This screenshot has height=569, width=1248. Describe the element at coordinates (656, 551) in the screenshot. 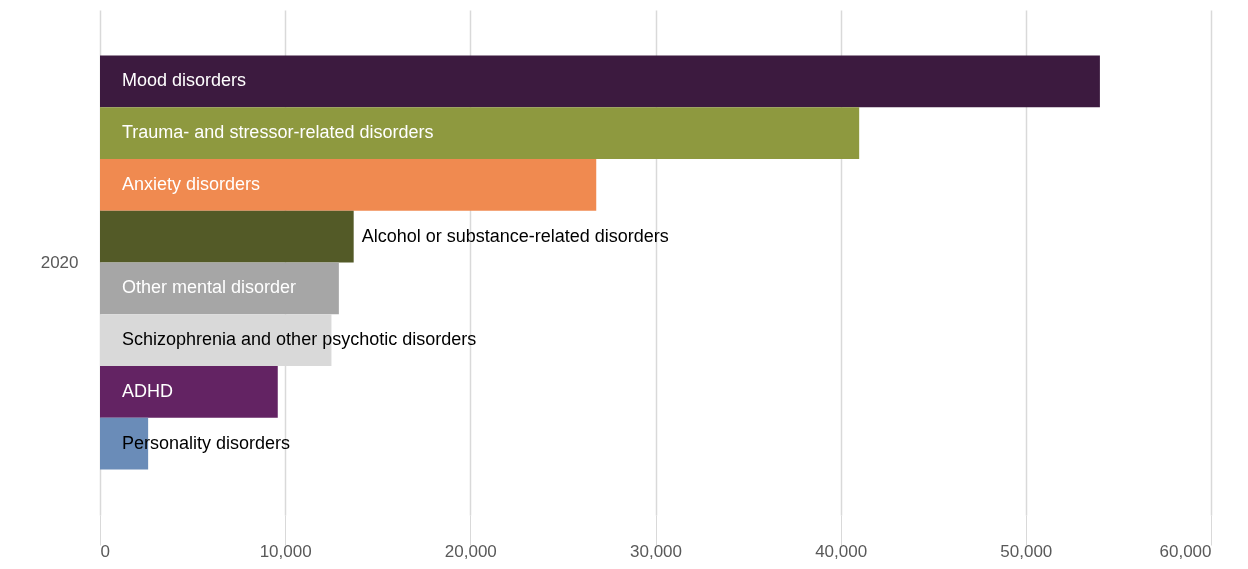

I see `x-tick-label: 30,000` at that location.